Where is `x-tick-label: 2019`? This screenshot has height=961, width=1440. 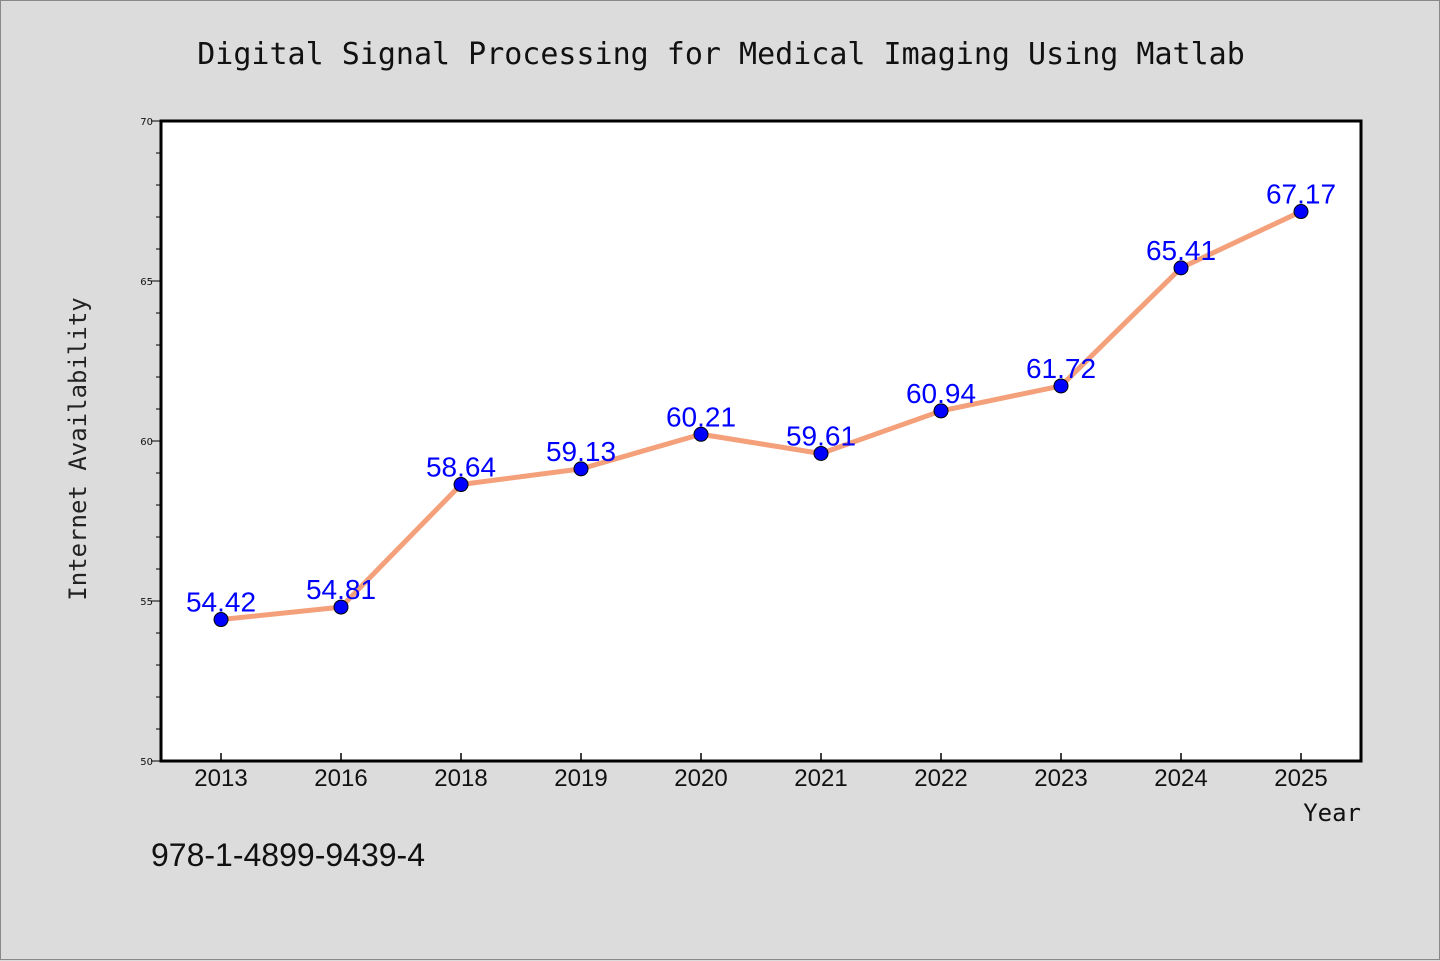
x-tick-label: 2019 is located at coordinates (580, 778).